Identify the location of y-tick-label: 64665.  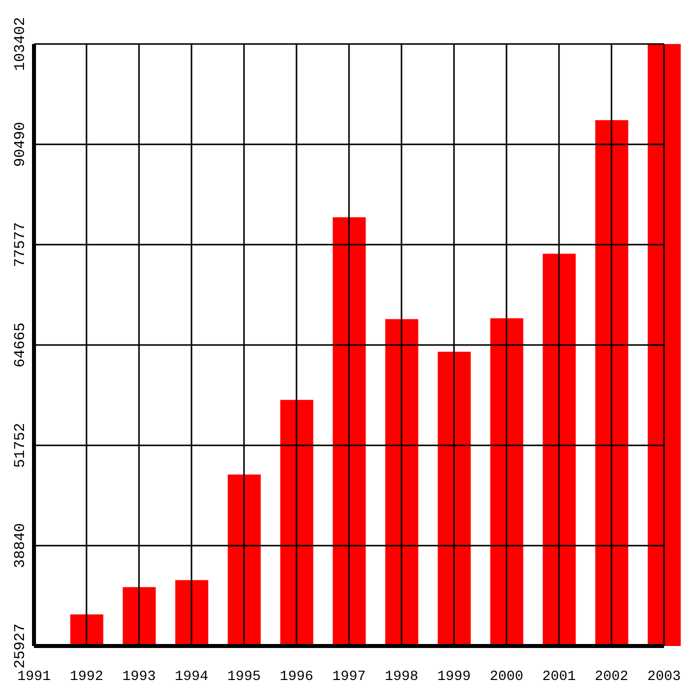
(20, 345).